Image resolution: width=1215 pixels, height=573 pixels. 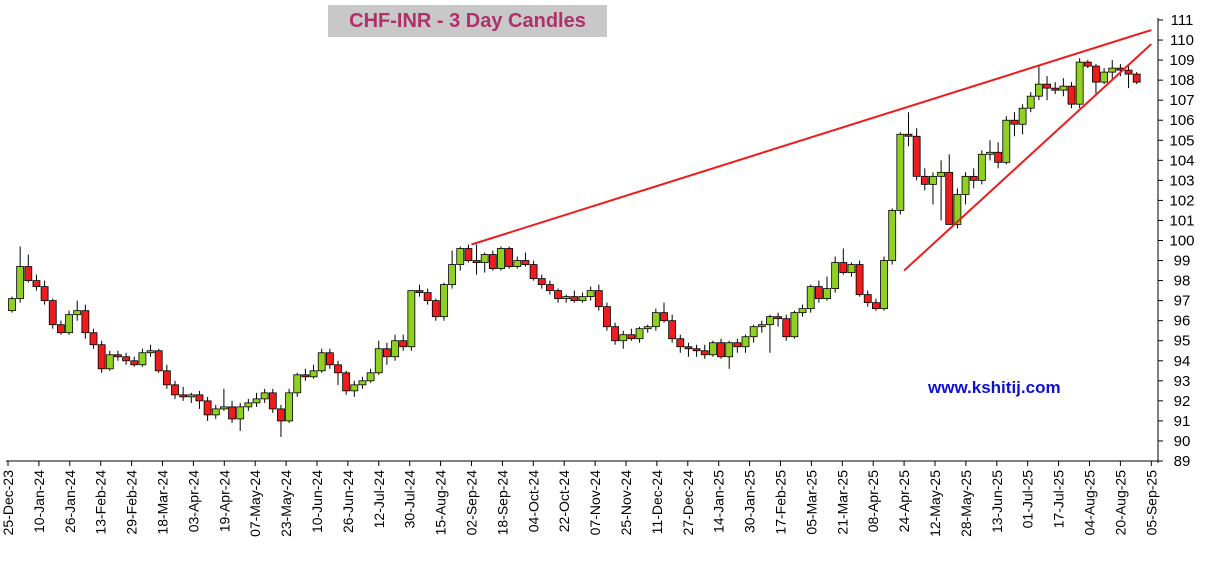 What do you see at coordinates (101, 502) in the screenshot?
I see `x-tick-label: 13-Feb-24` at bounding box center [101, 502].